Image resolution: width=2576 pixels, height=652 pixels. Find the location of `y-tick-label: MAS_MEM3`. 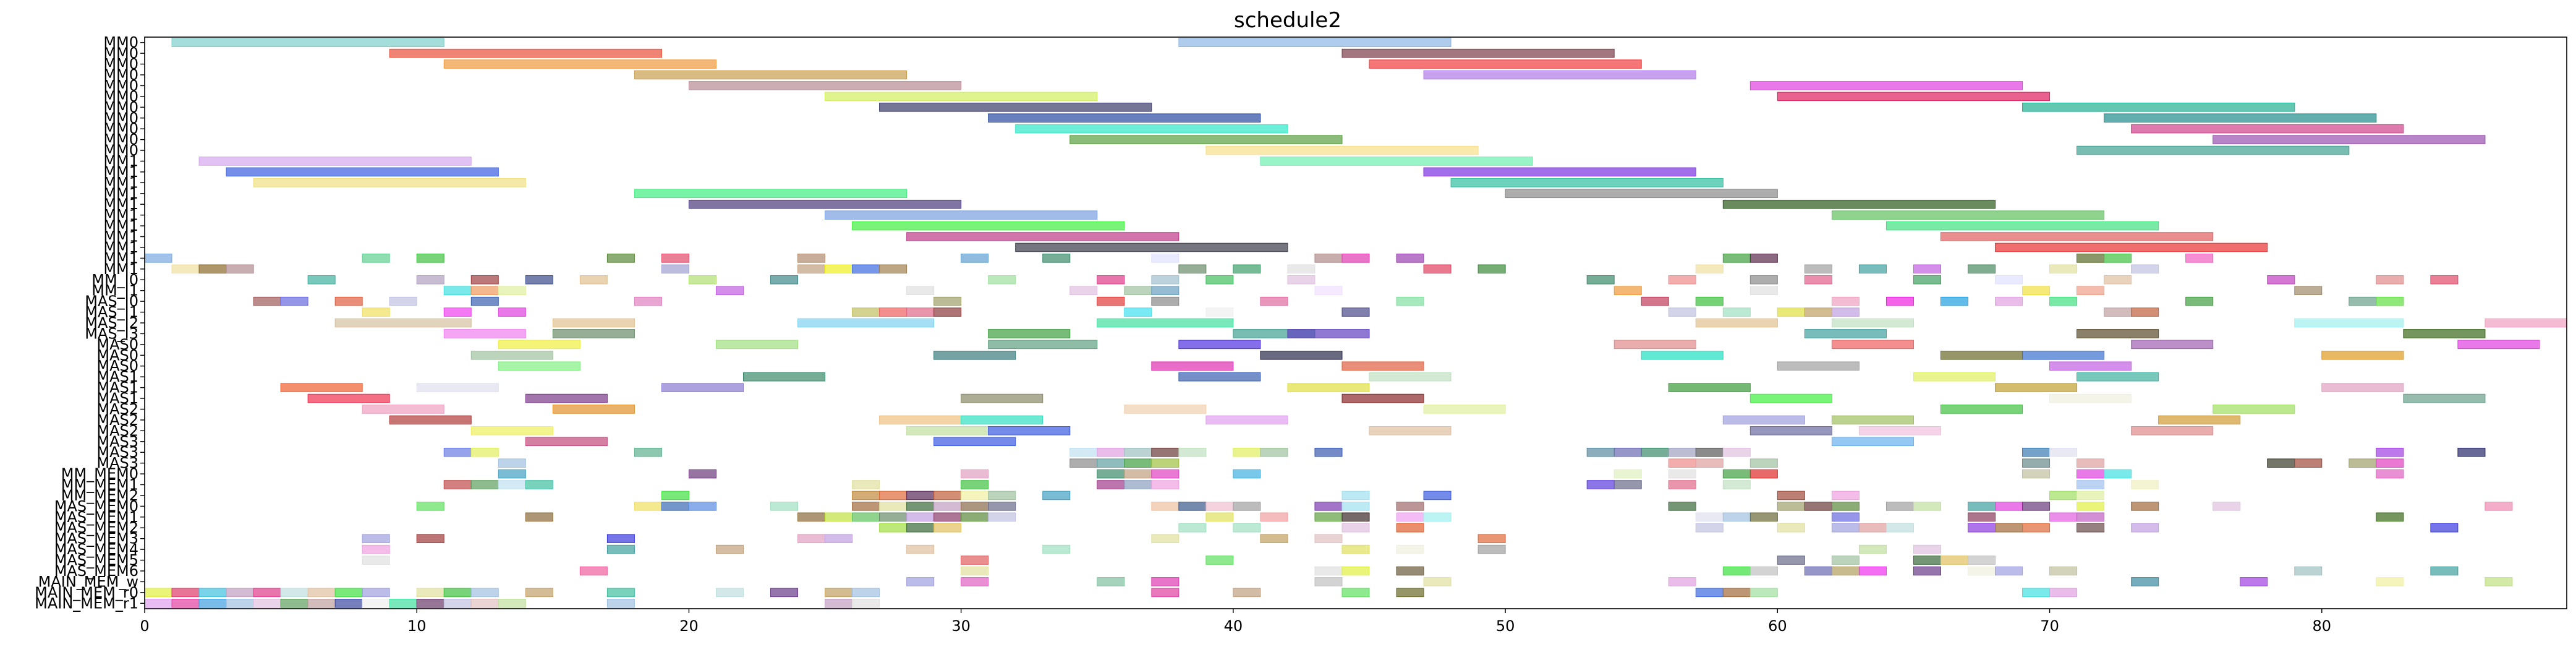

y-tick-label: MAS_MEM3 is located at coordinates (96, 538).